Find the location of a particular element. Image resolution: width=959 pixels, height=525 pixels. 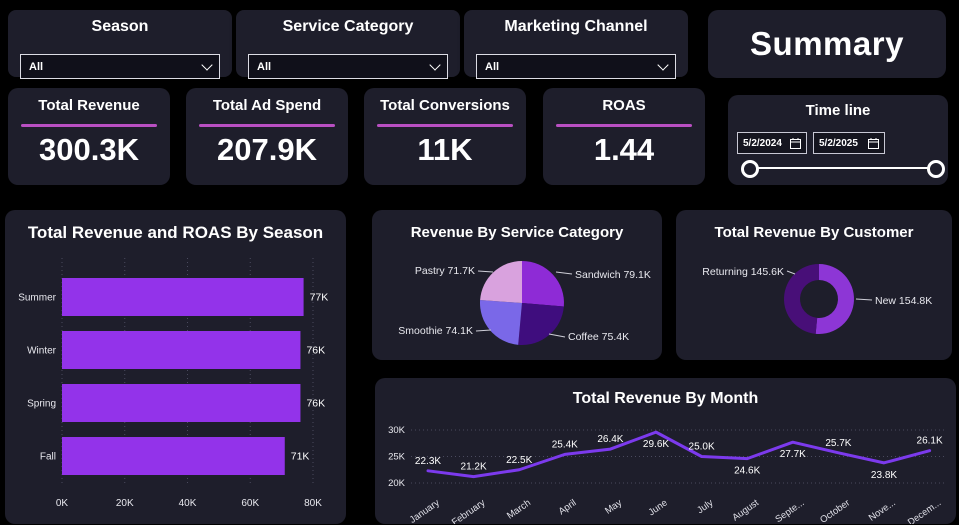

filter-season-title: Season is located at coordinates (120, 26).